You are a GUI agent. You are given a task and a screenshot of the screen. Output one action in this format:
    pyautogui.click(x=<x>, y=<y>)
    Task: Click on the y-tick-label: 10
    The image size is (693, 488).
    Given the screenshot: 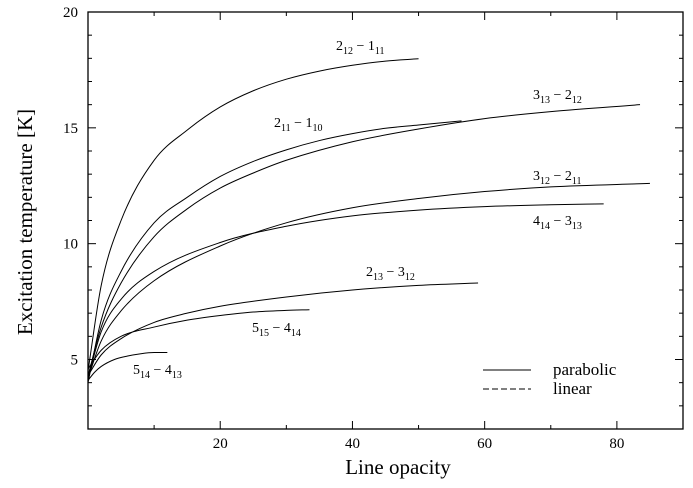 What is the action you would take?
    pyautogui.click(x=70, y=245)
    